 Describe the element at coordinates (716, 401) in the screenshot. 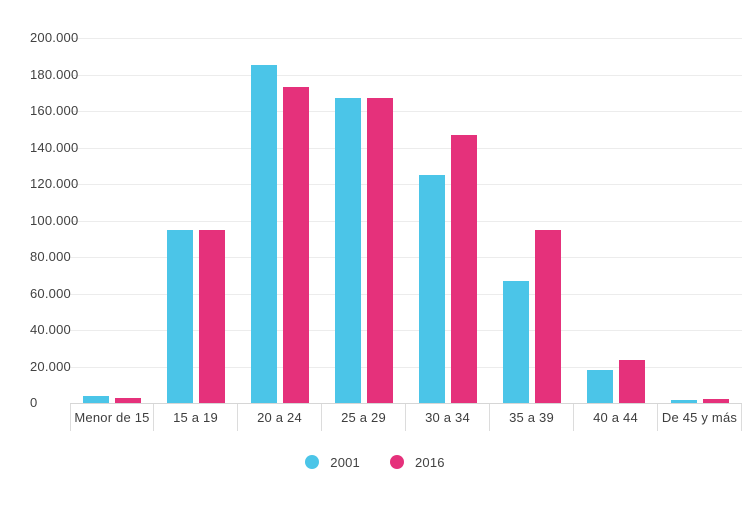

I see `bar-2016-de-45-y-m-s` at that location.